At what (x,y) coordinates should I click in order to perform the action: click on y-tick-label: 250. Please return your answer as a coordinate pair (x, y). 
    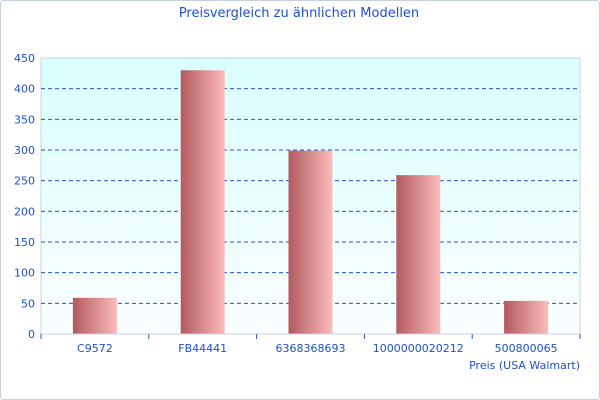
    Looking at the image, I should click on (24, 181).